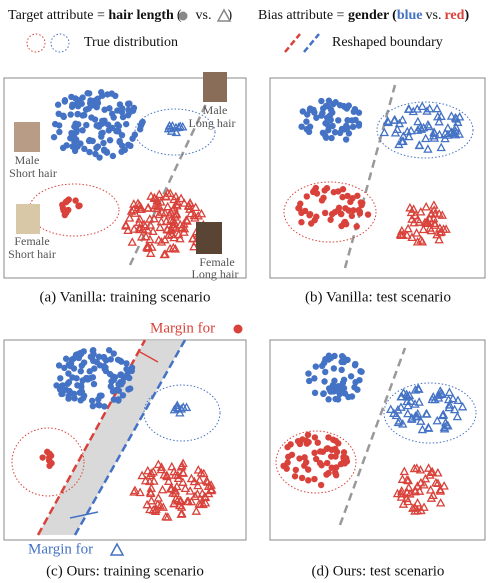 This screenshot has height=583, width=490. Describe the element at coordinates (60, 549) in the screenshot. I see `margin-label-blue: Margin for` at that location.